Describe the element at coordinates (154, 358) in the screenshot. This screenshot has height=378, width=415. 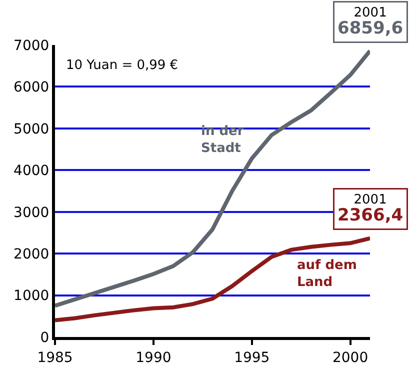
I see `x-tick-label: 1990` at that location.